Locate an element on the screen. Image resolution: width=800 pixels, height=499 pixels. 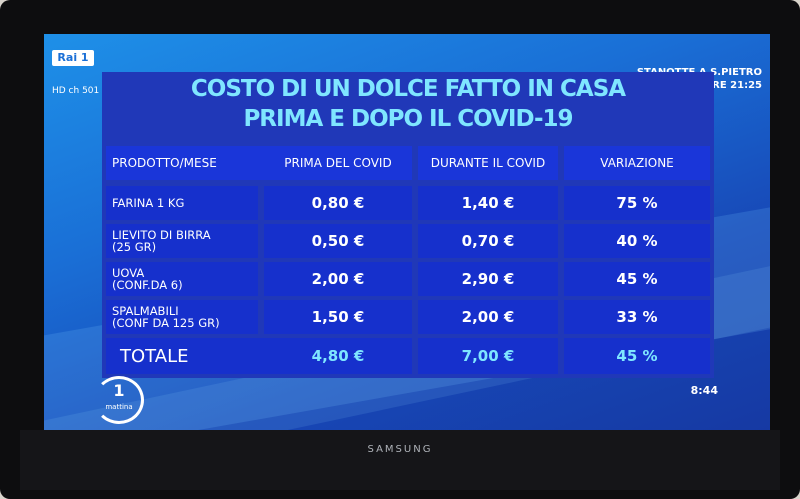
cell-variation: 40 % is located at coordinates (637, 241).